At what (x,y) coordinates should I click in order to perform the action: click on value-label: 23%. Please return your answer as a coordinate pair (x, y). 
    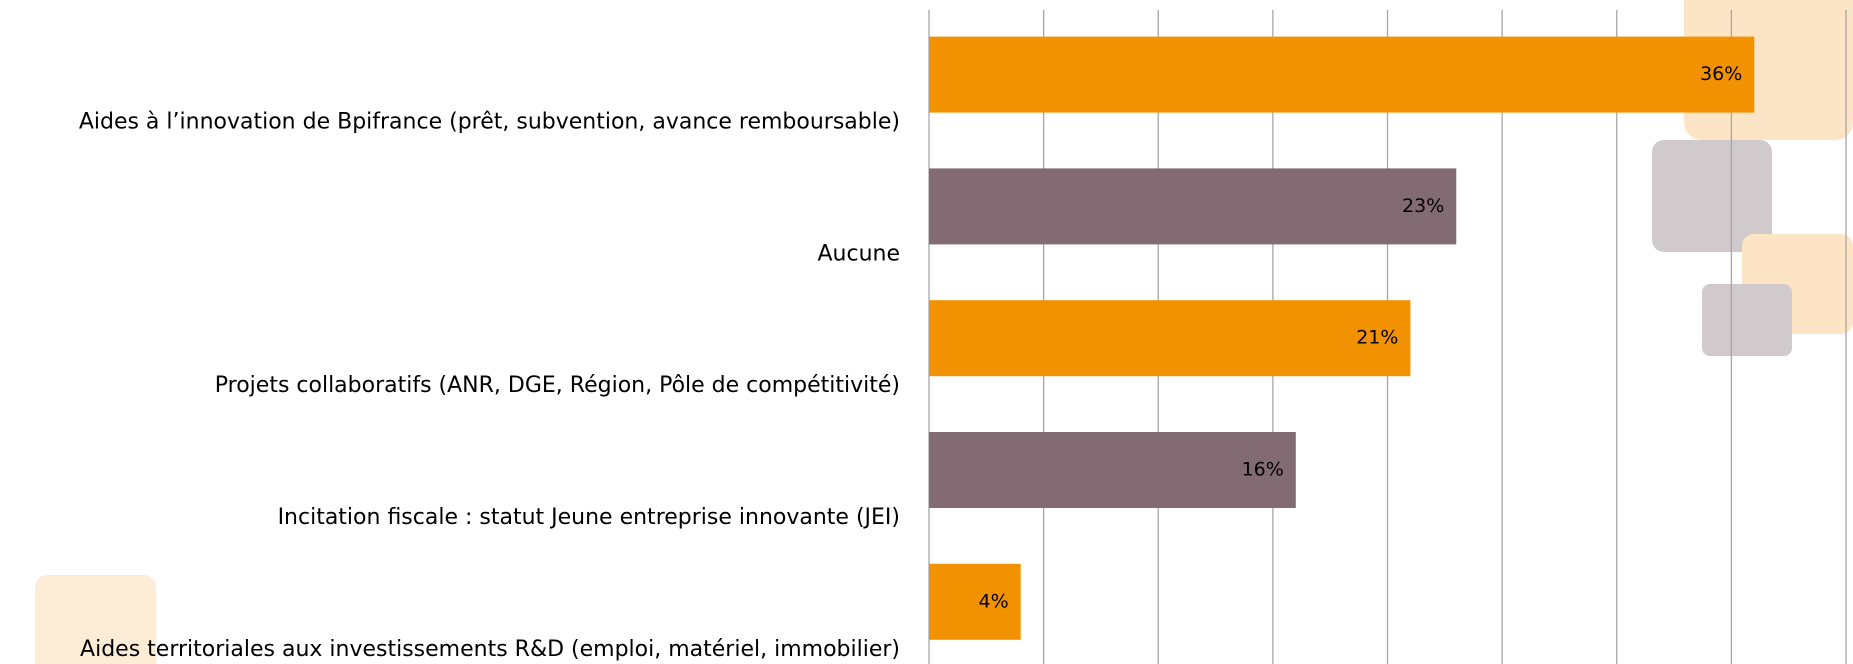
    Looking at the image, I should click on (1423, 206).